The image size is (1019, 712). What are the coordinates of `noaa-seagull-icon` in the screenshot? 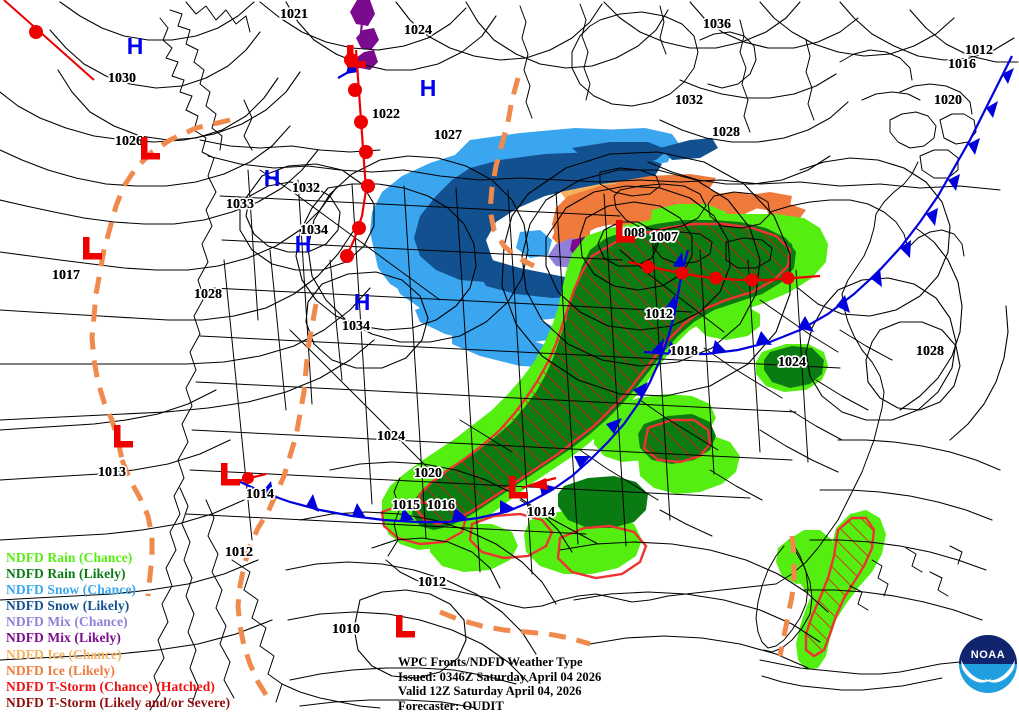 It's located at (976, 671).